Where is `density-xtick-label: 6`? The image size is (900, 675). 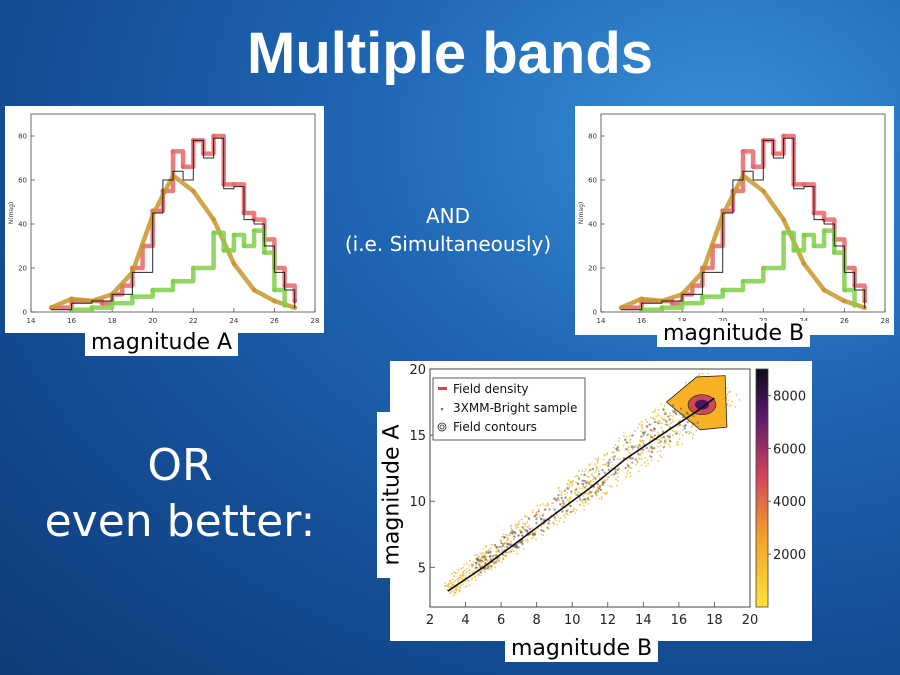
density-xtick-label: 6 is located at coordinates (501, 620).